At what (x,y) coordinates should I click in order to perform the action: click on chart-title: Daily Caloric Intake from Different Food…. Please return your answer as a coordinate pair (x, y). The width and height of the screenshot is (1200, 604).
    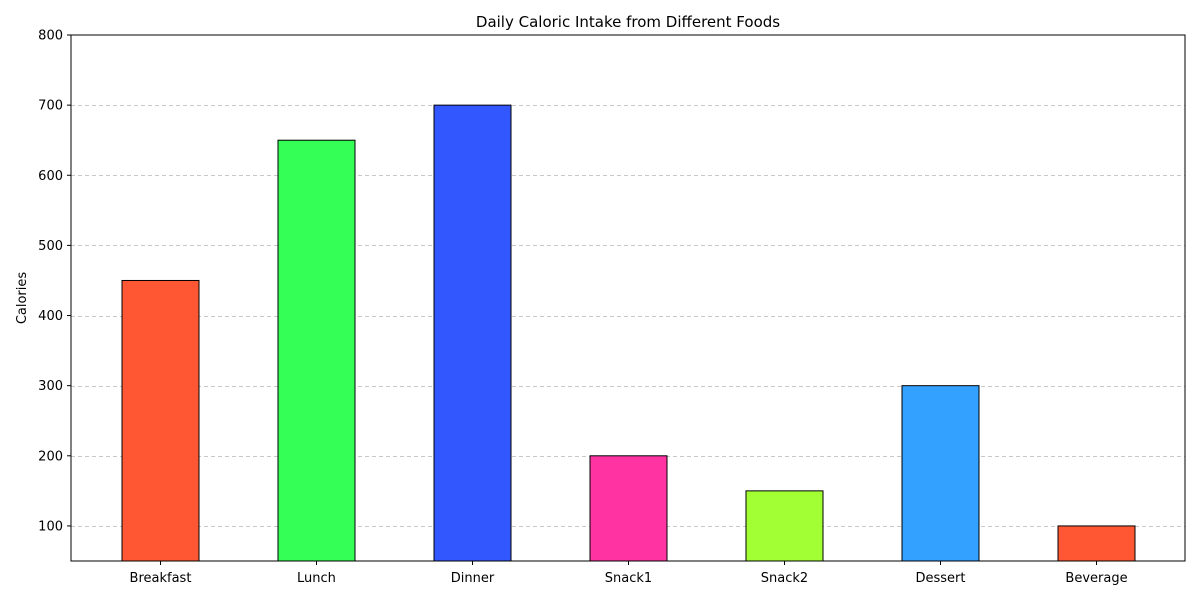
    Looking at the image, I should click on (628, 22).